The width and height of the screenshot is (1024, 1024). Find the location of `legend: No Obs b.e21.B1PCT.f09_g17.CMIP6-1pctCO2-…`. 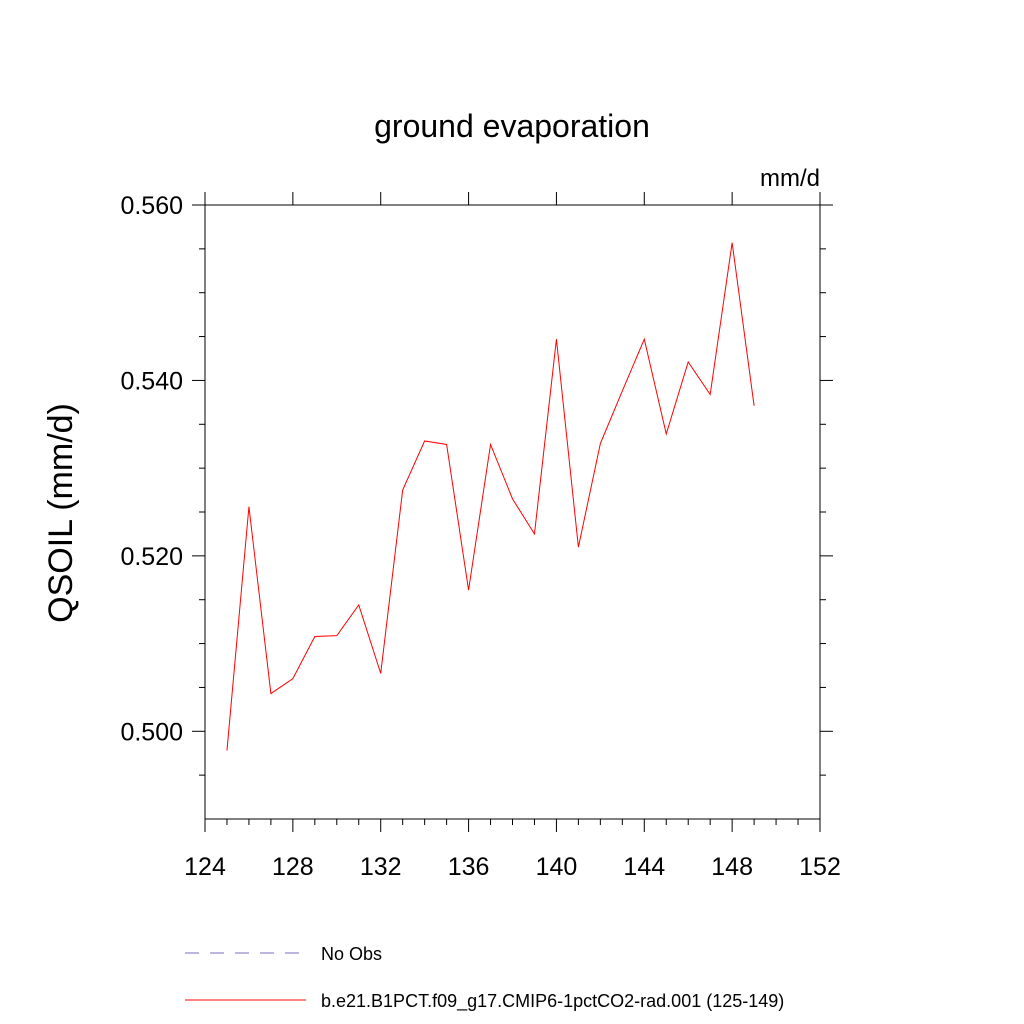

legend: No Obs b.e21.B1PCT.f09_g17.CMIP6-1pctCO2-… is located at coordinates (484, 978).